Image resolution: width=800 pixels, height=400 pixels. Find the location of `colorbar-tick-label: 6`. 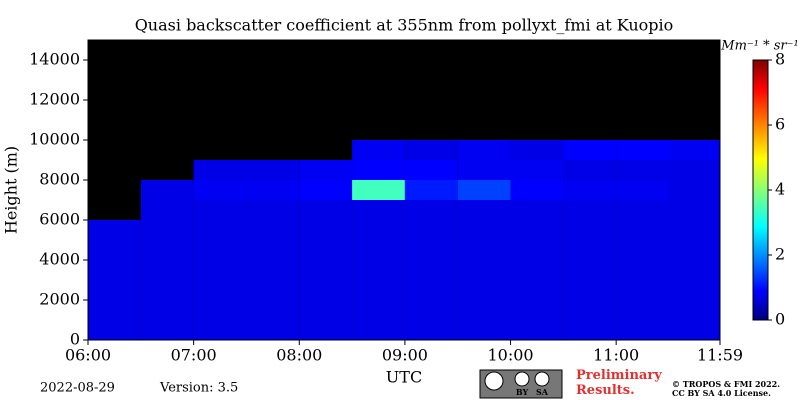

colorbar-tick-label: 6 is located at coordinates (780, 124).